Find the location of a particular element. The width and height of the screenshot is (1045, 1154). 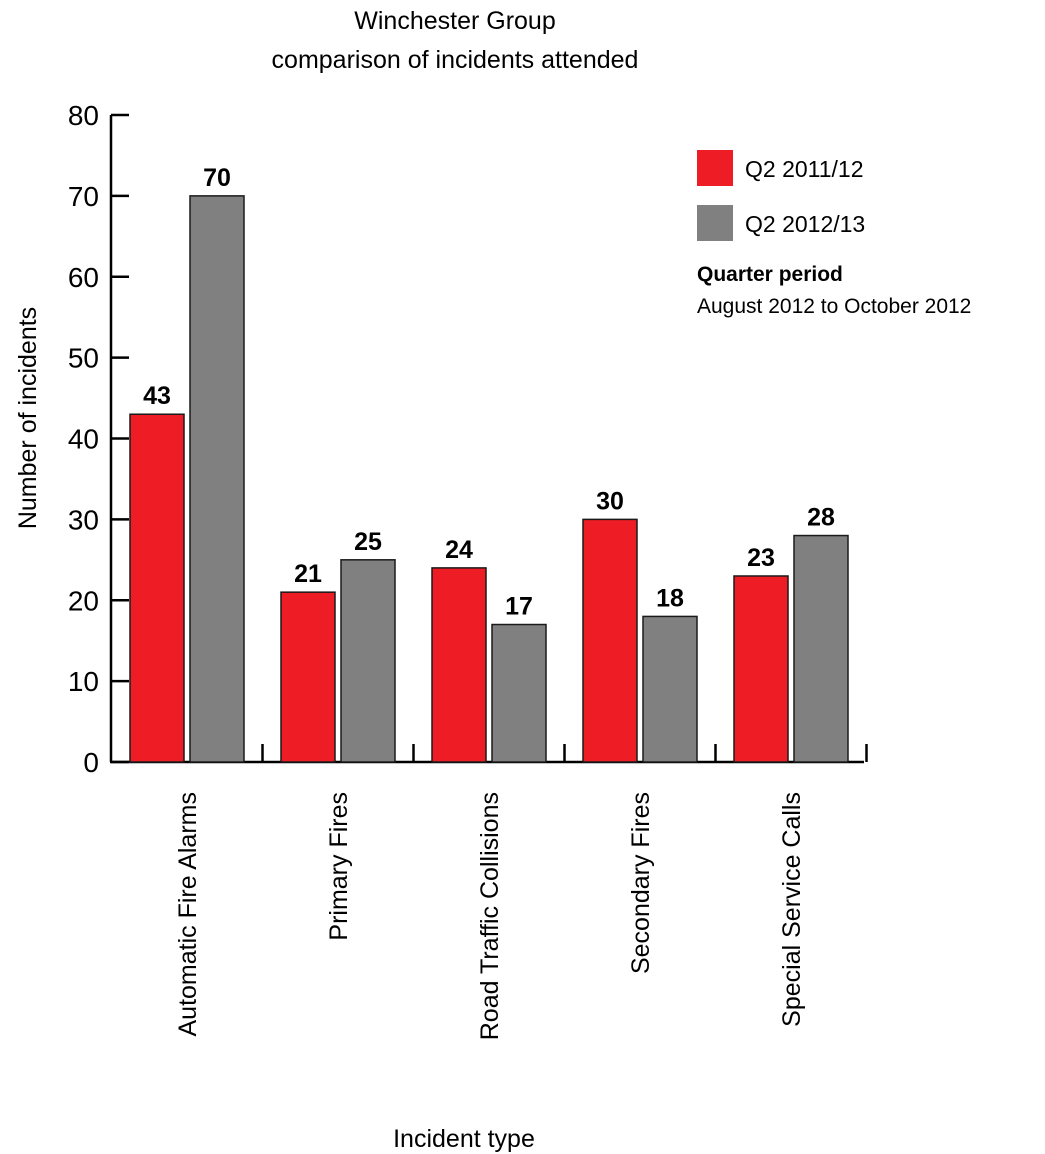

legend-label-q2-2012-13: Q2 2012/13 is located at coordinates (805, 224).